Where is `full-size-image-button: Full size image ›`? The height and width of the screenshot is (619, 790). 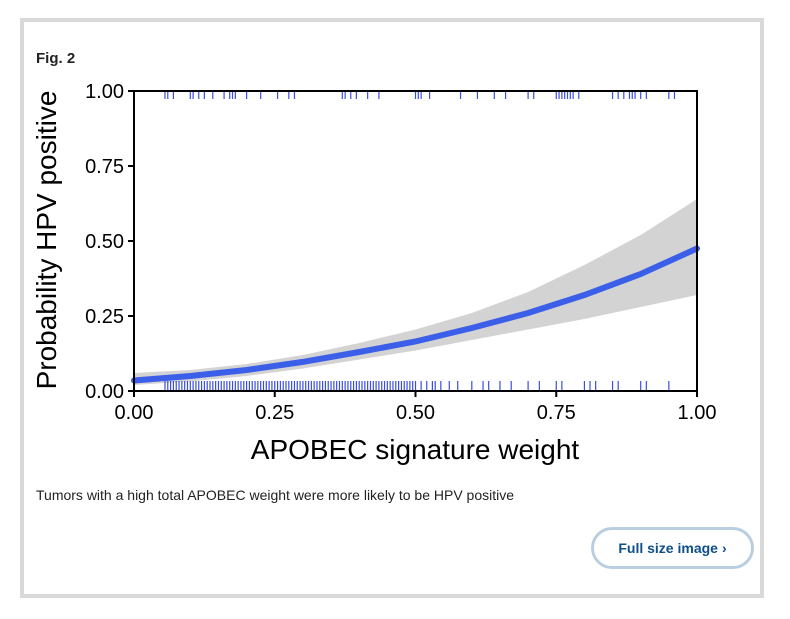
full-size-image-button: Full size image › is located at coordinates (672, 548).